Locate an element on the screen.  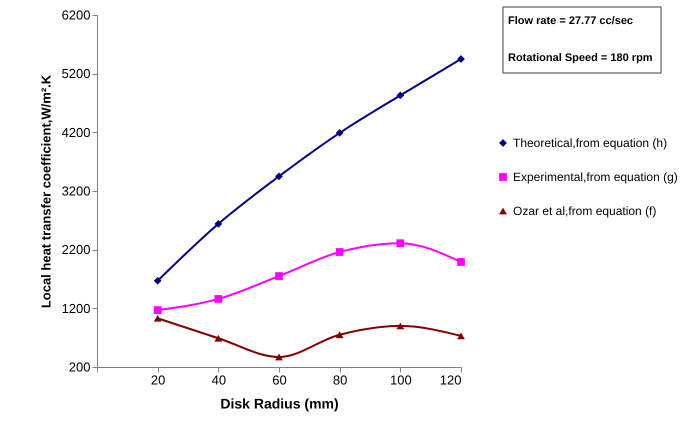
x-tick-label: 100 is located at coordinates (401, 380).